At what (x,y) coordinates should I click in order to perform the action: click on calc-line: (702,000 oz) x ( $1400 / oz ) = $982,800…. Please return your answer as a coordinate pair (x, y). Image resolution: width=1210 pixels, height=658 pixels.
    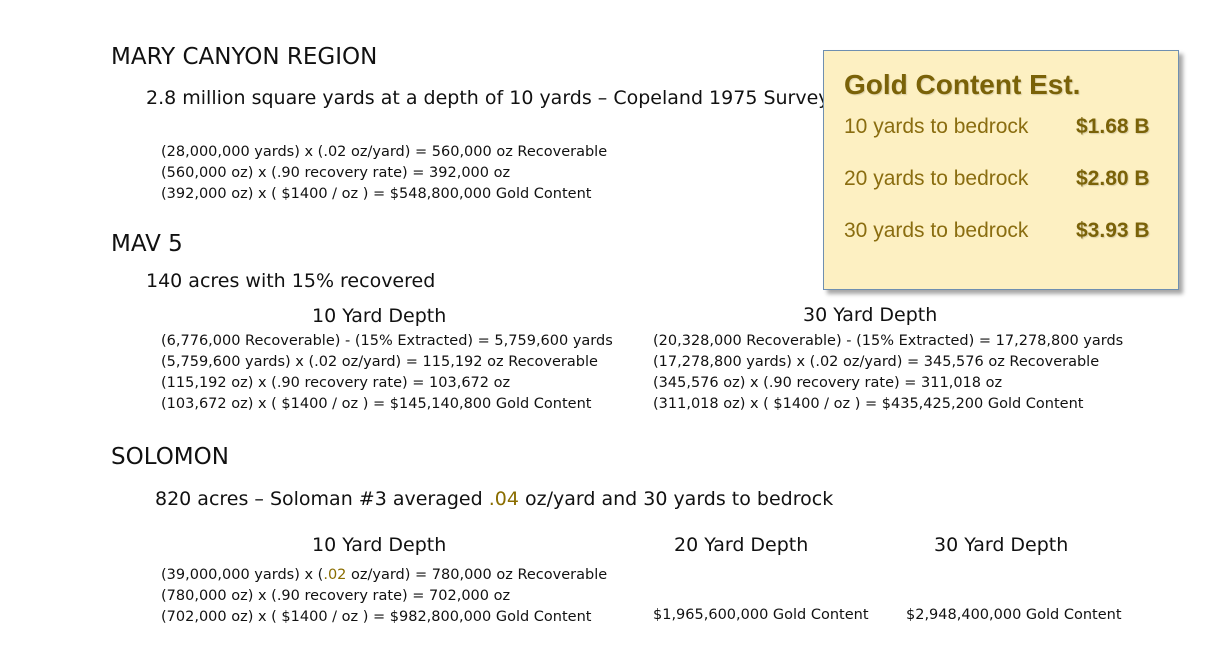
    Looking at the image, I should click on (376, 617).